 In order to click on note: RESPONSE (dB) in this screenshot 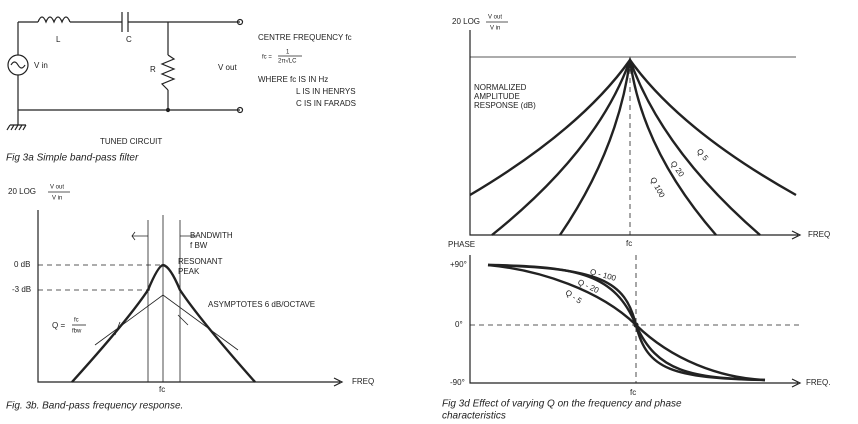, I will do `click(505, 105)`.